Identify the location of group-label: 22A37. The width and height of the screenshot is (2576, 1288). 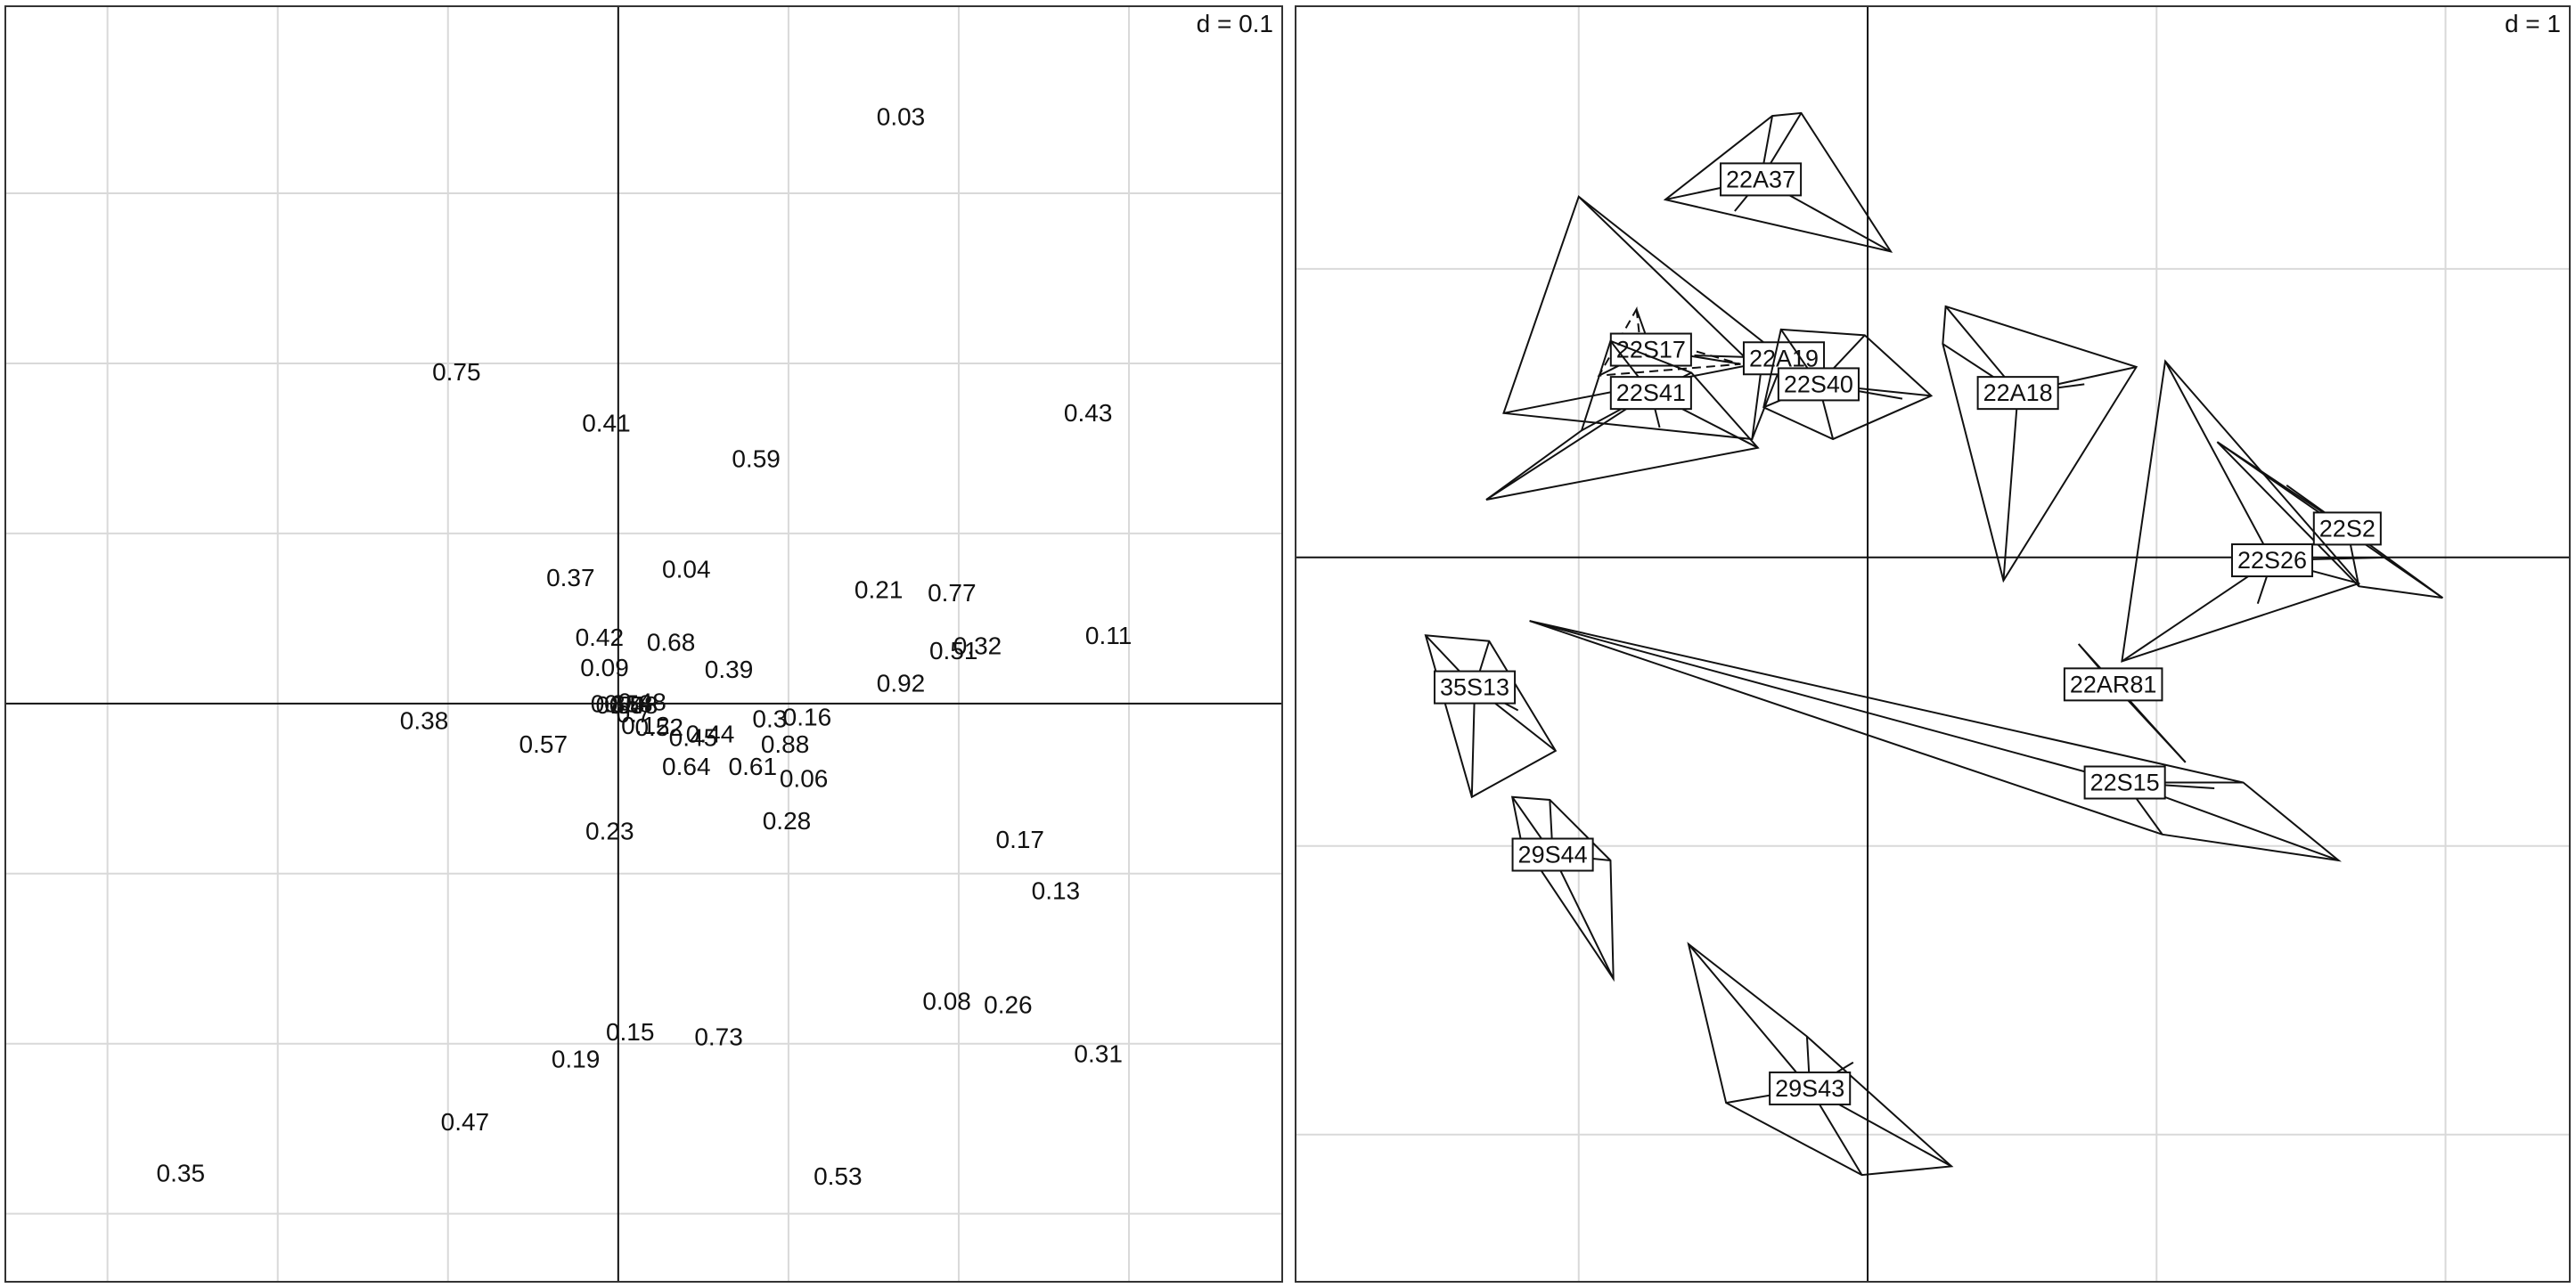
(1760, 179).